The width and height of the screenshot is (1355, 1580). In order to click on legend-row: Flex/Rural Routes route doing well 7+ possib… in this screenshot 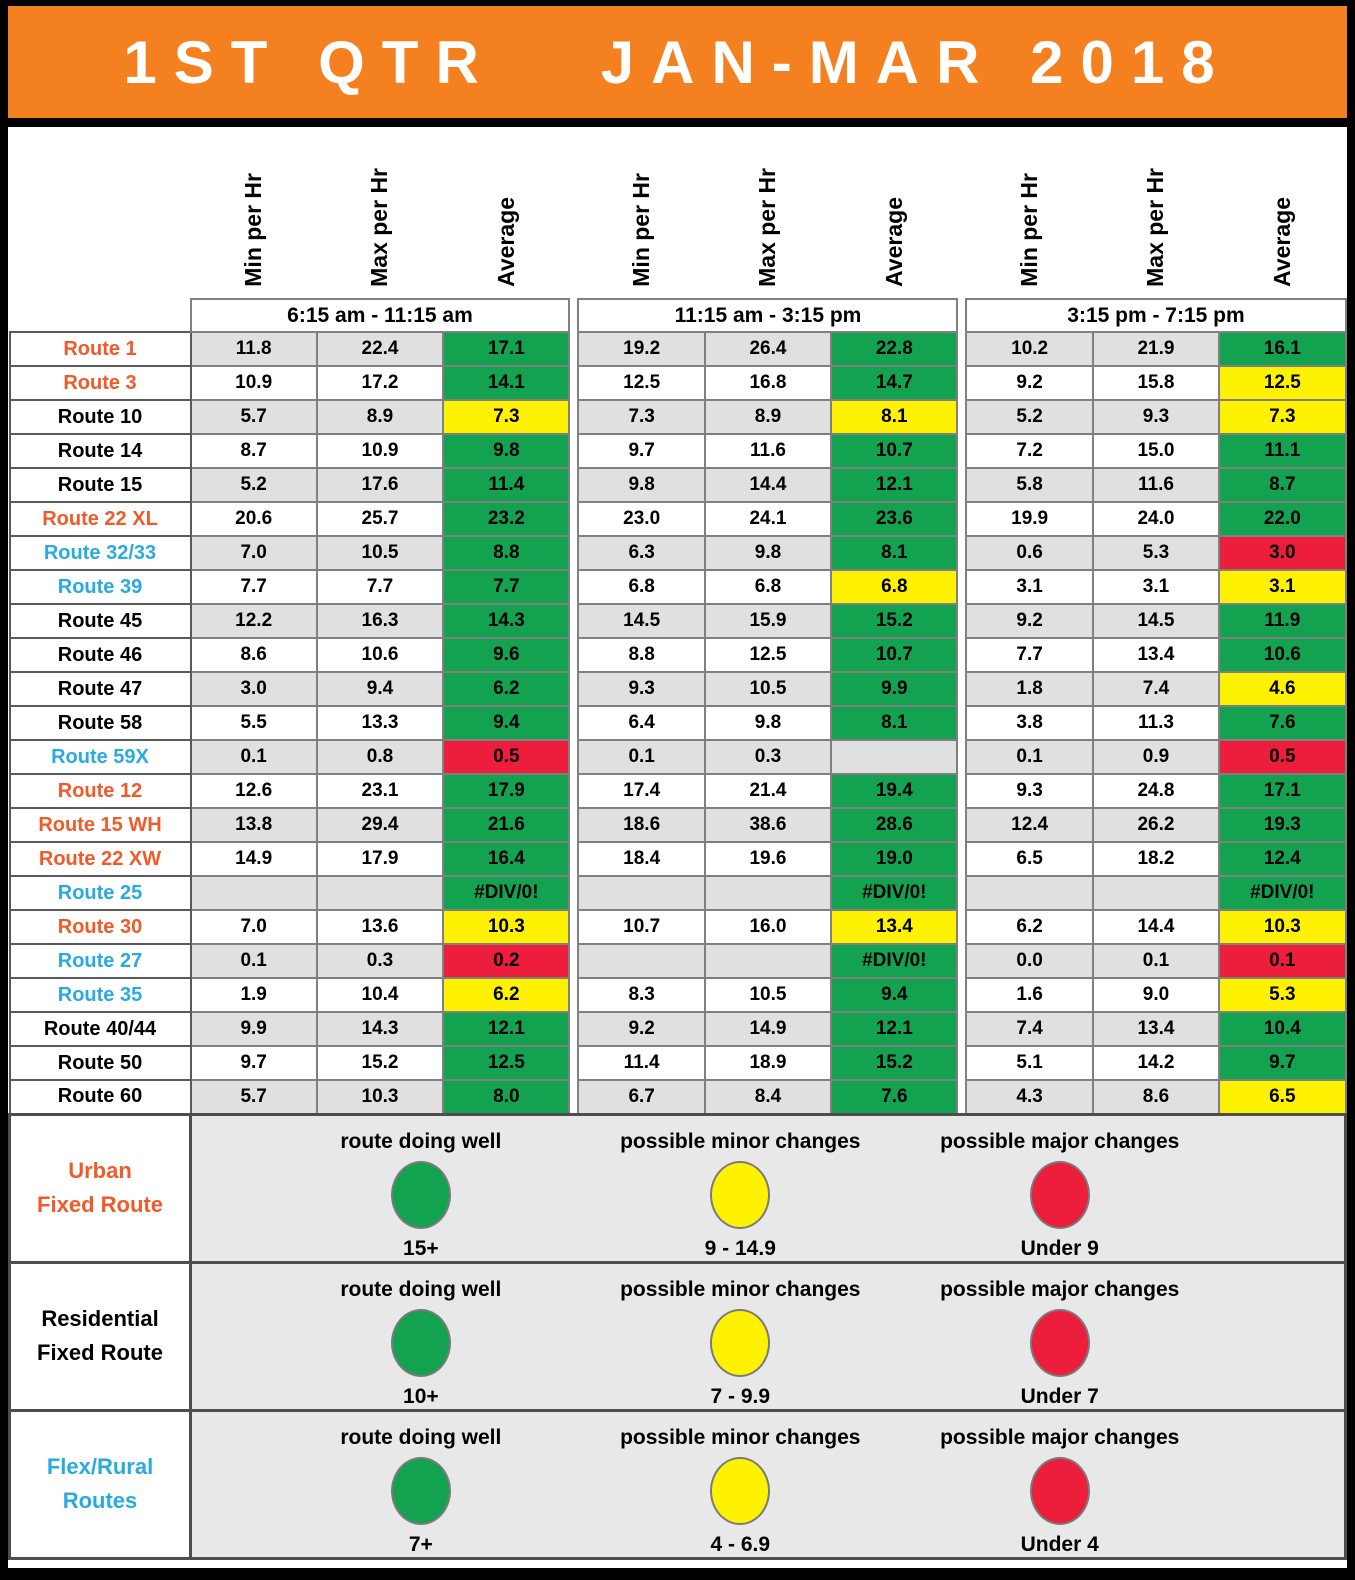, I will do `click(677, 1484)`.